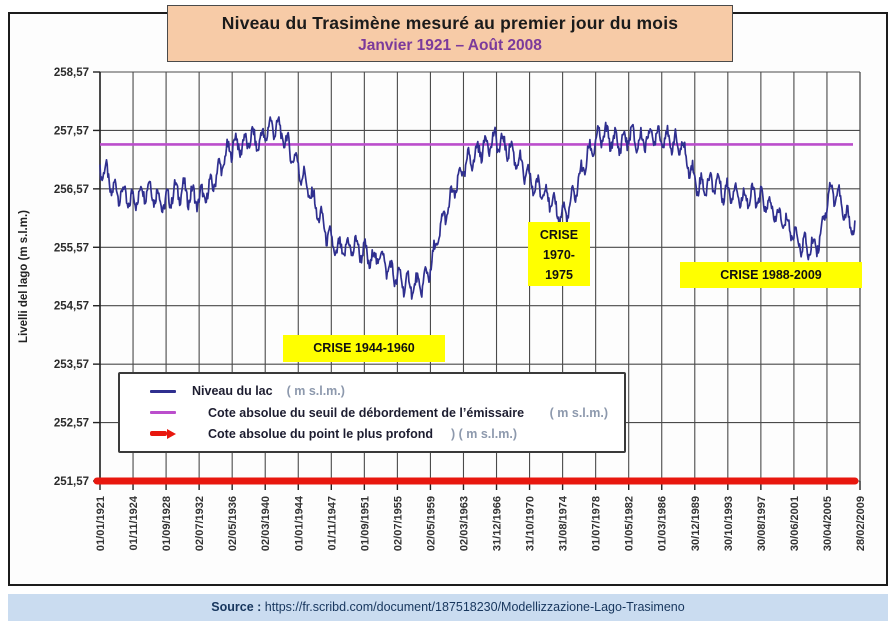  Describe the element at coordinates (365, 523) in the screenshot. I see `x-tick-label: 01/09/1951` at that location.